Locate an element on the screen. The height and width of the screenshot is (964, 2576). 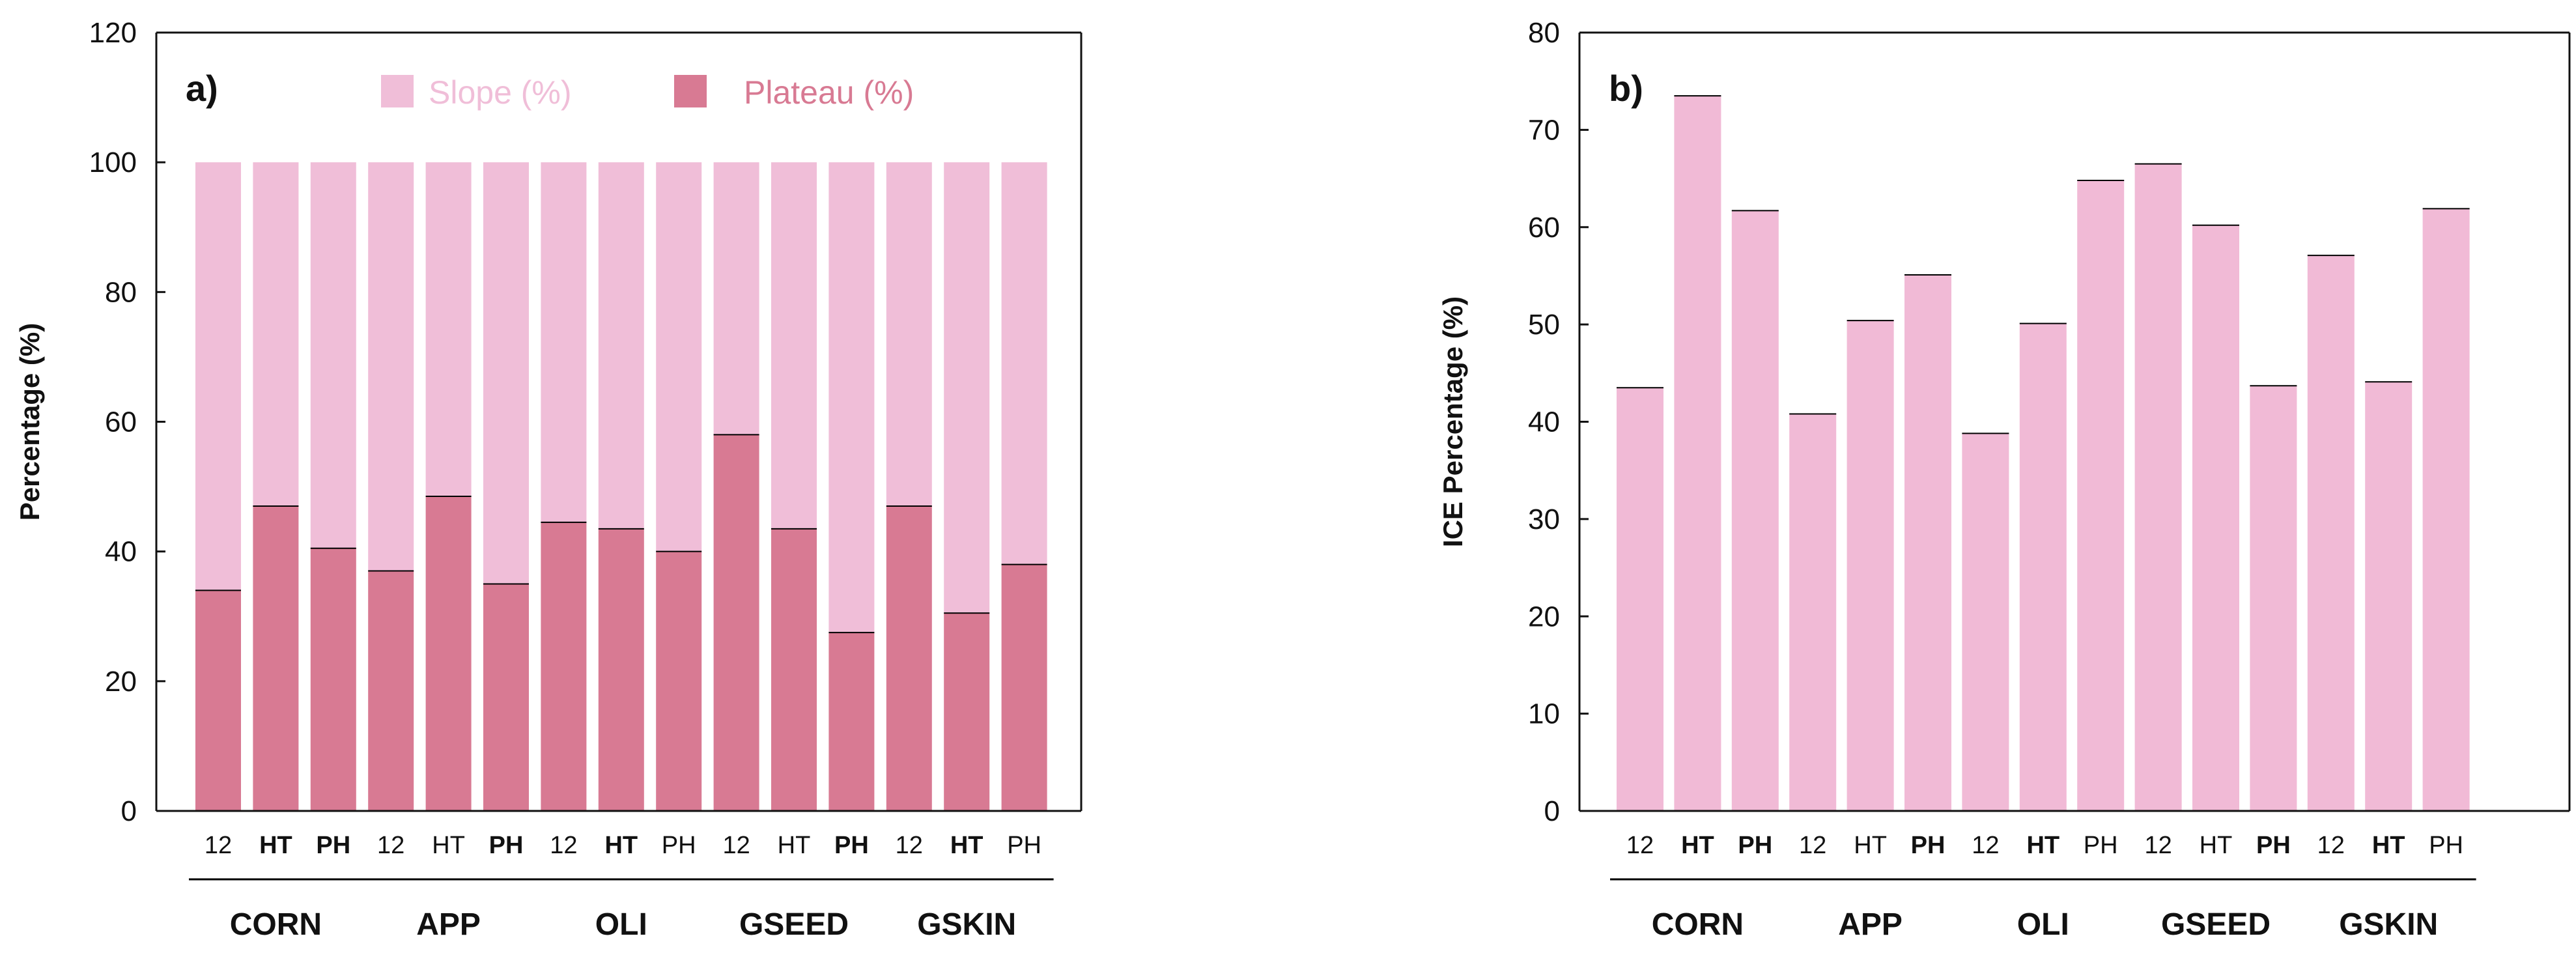
panel-label: b) is located at coordinates (1626, 88).